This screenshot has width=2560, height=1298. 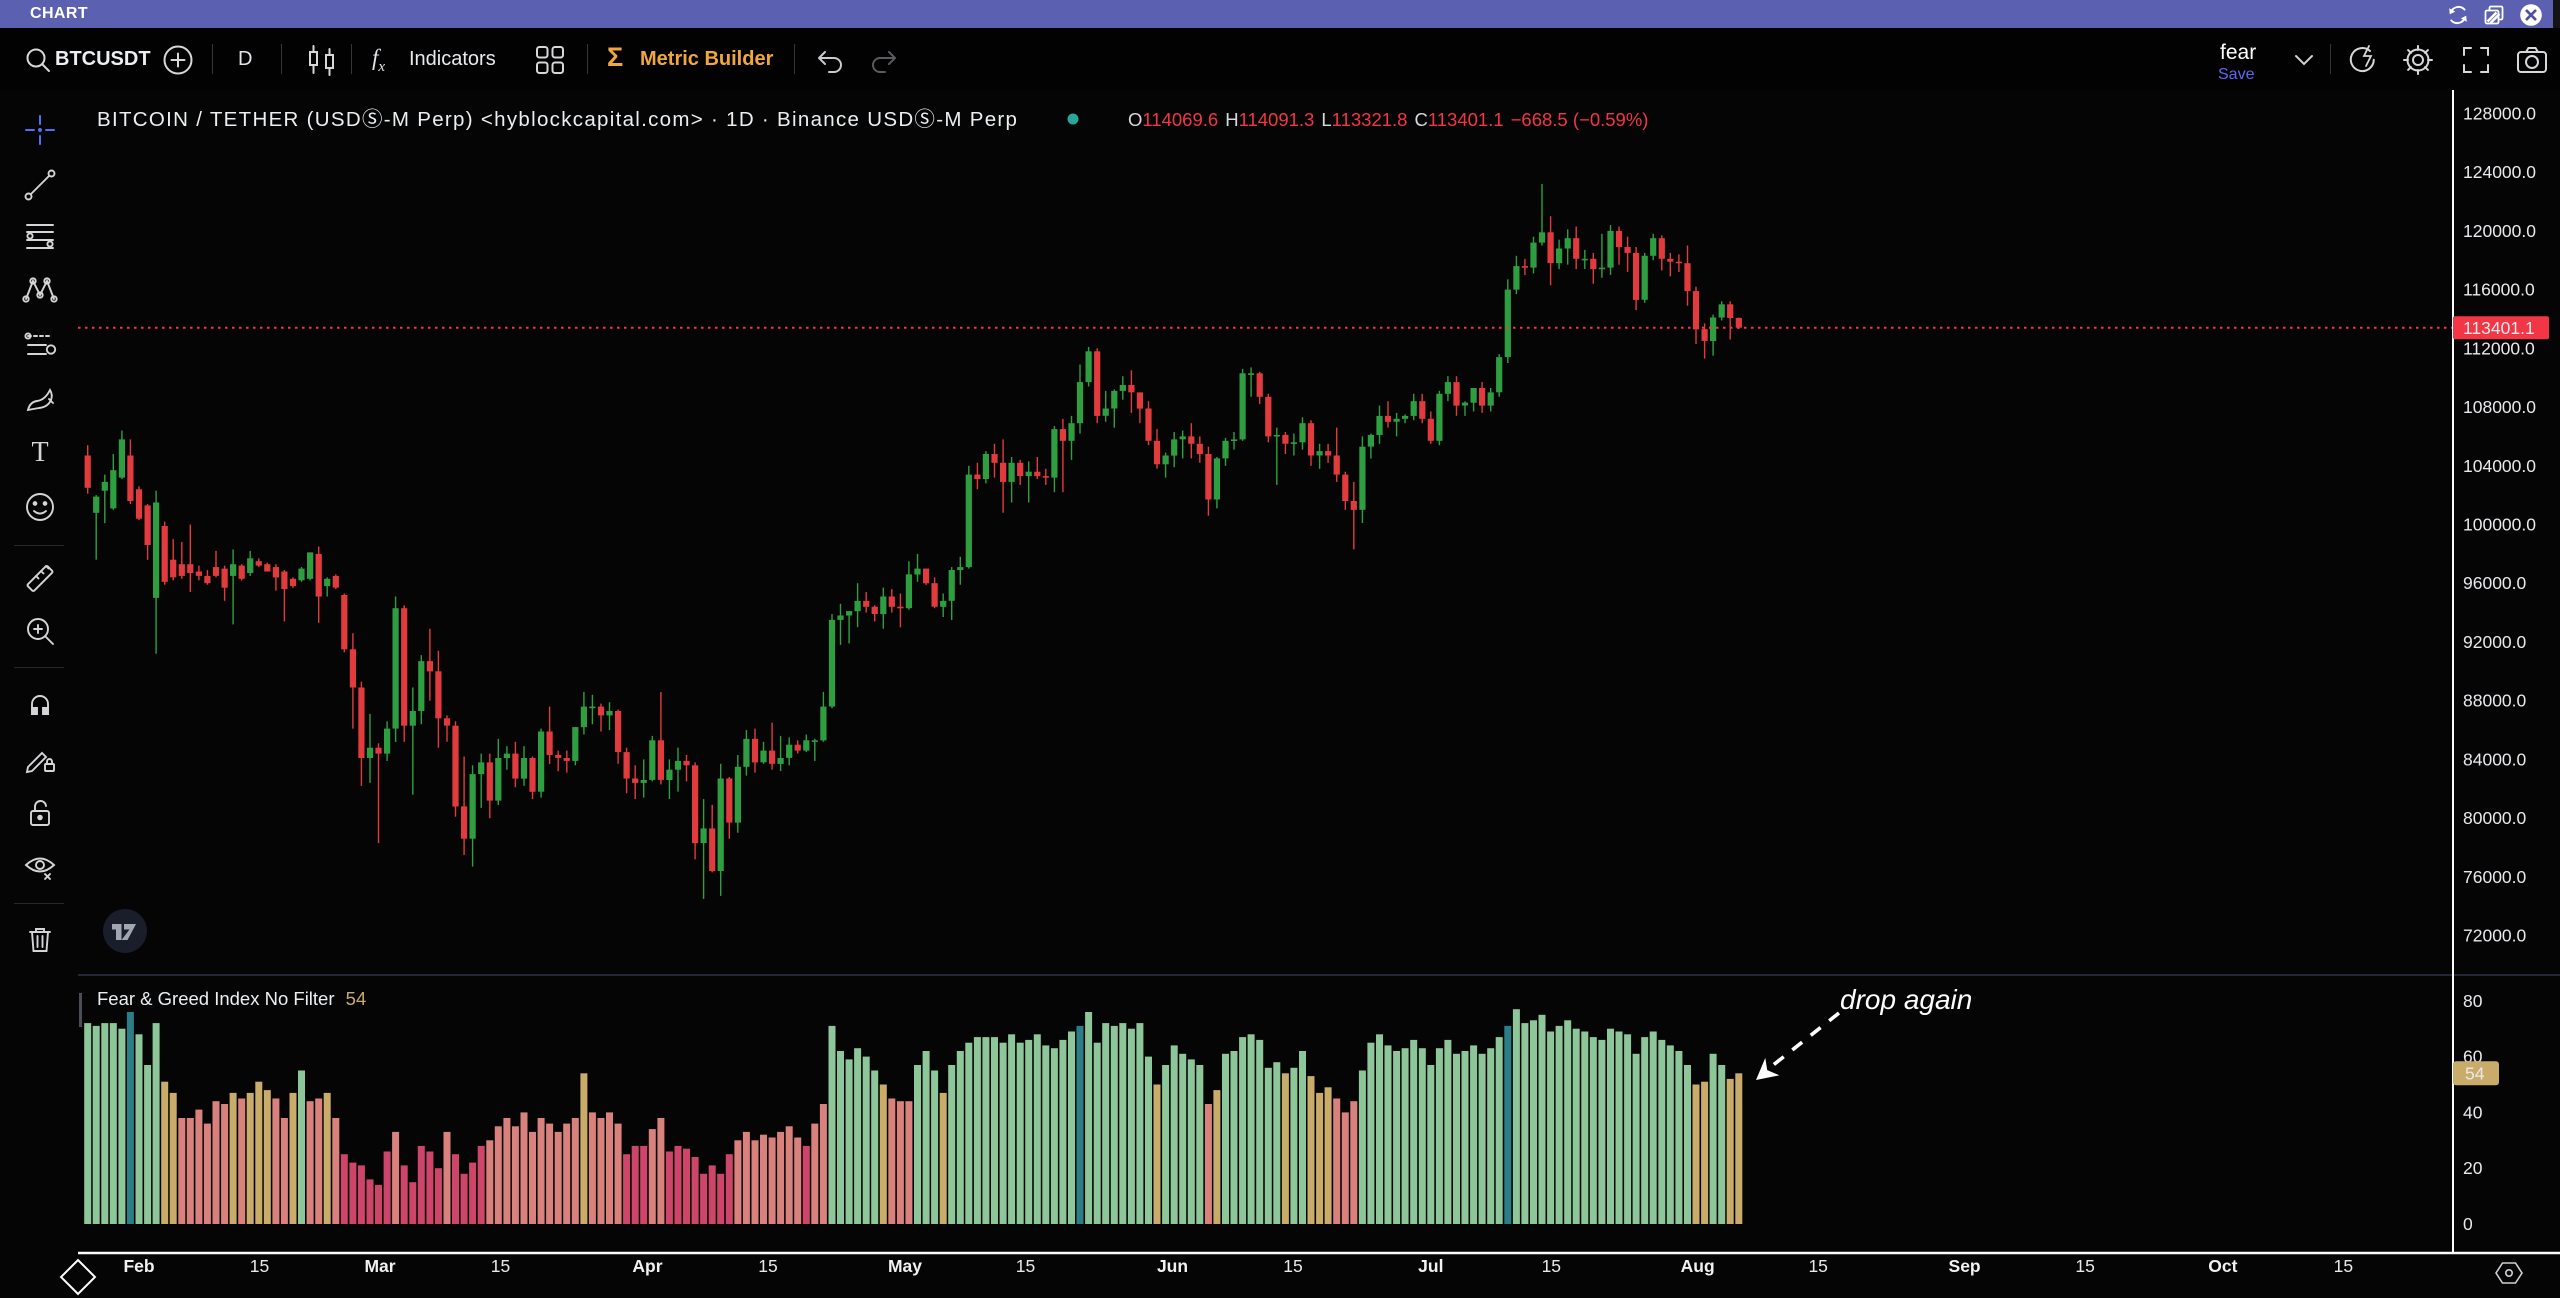 I want to click on svg-text: 88000.0, so click(x=2495, y=701).